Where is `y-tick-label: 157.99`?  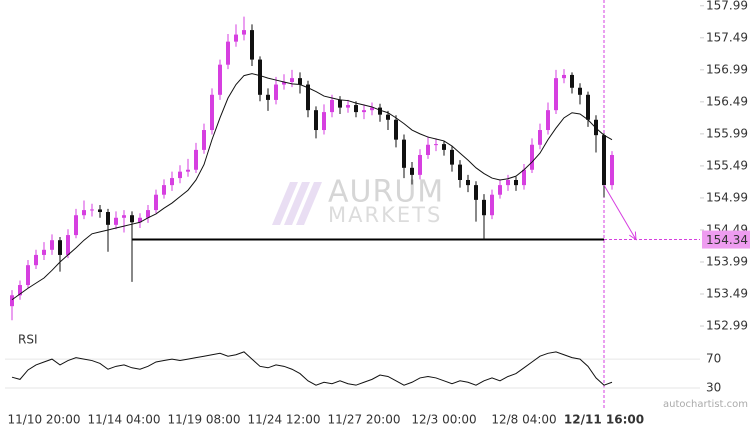
y-tick-label: 157.99 is located at coordinates (727, 6).